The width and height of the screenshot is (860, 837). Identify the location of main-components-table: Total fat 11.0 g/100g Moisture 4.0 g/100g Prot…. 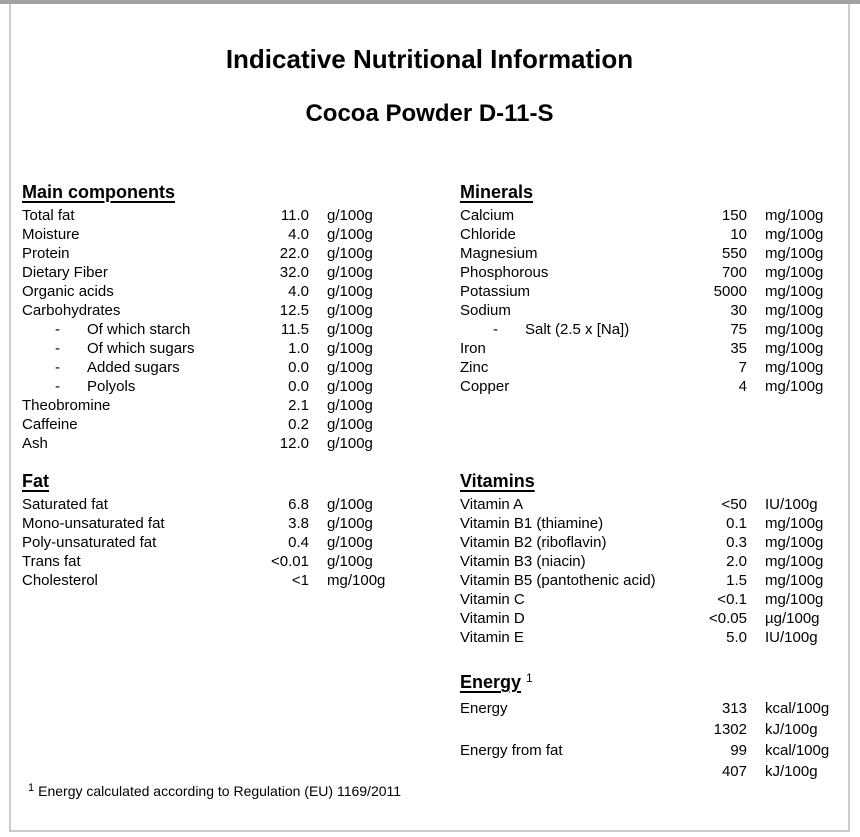
(209, 329).